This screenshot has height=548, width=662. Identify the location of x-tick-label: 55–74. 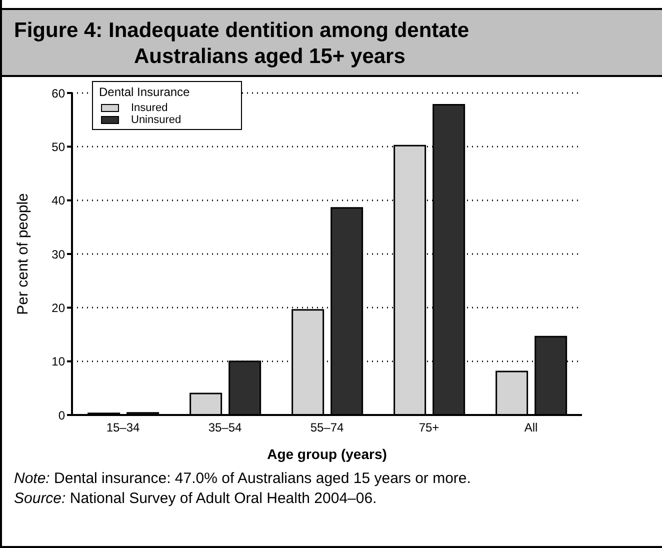
(327, 427).